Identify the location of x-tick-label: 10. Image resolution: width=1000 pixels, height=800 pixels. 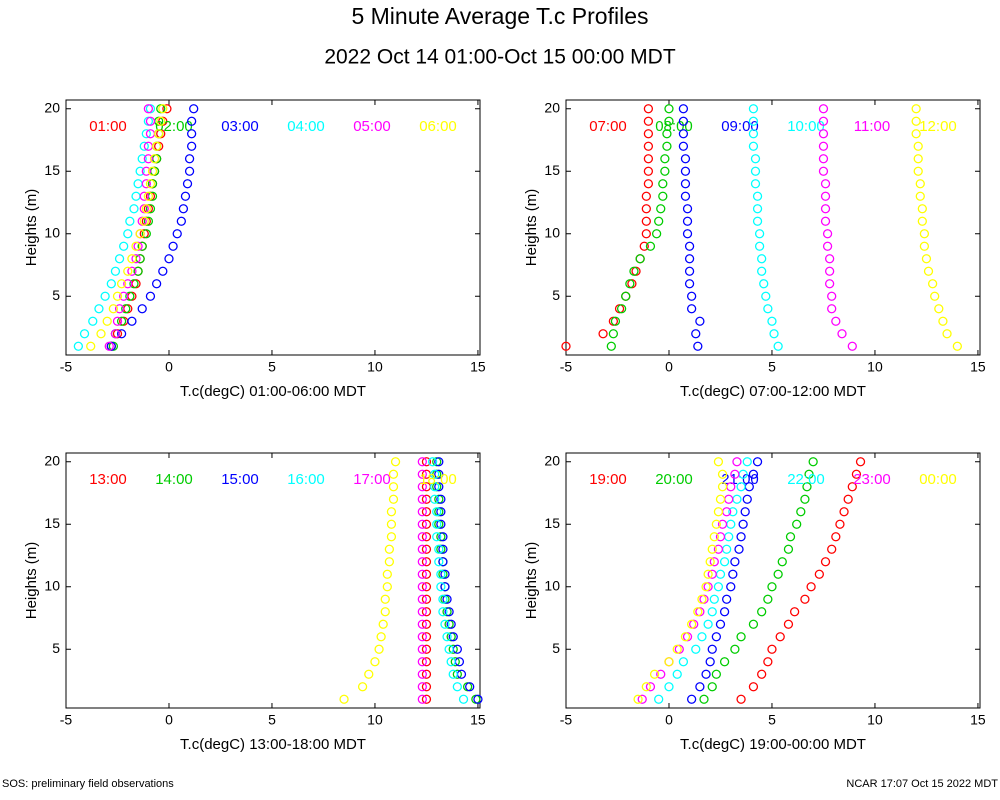
(375, 367).